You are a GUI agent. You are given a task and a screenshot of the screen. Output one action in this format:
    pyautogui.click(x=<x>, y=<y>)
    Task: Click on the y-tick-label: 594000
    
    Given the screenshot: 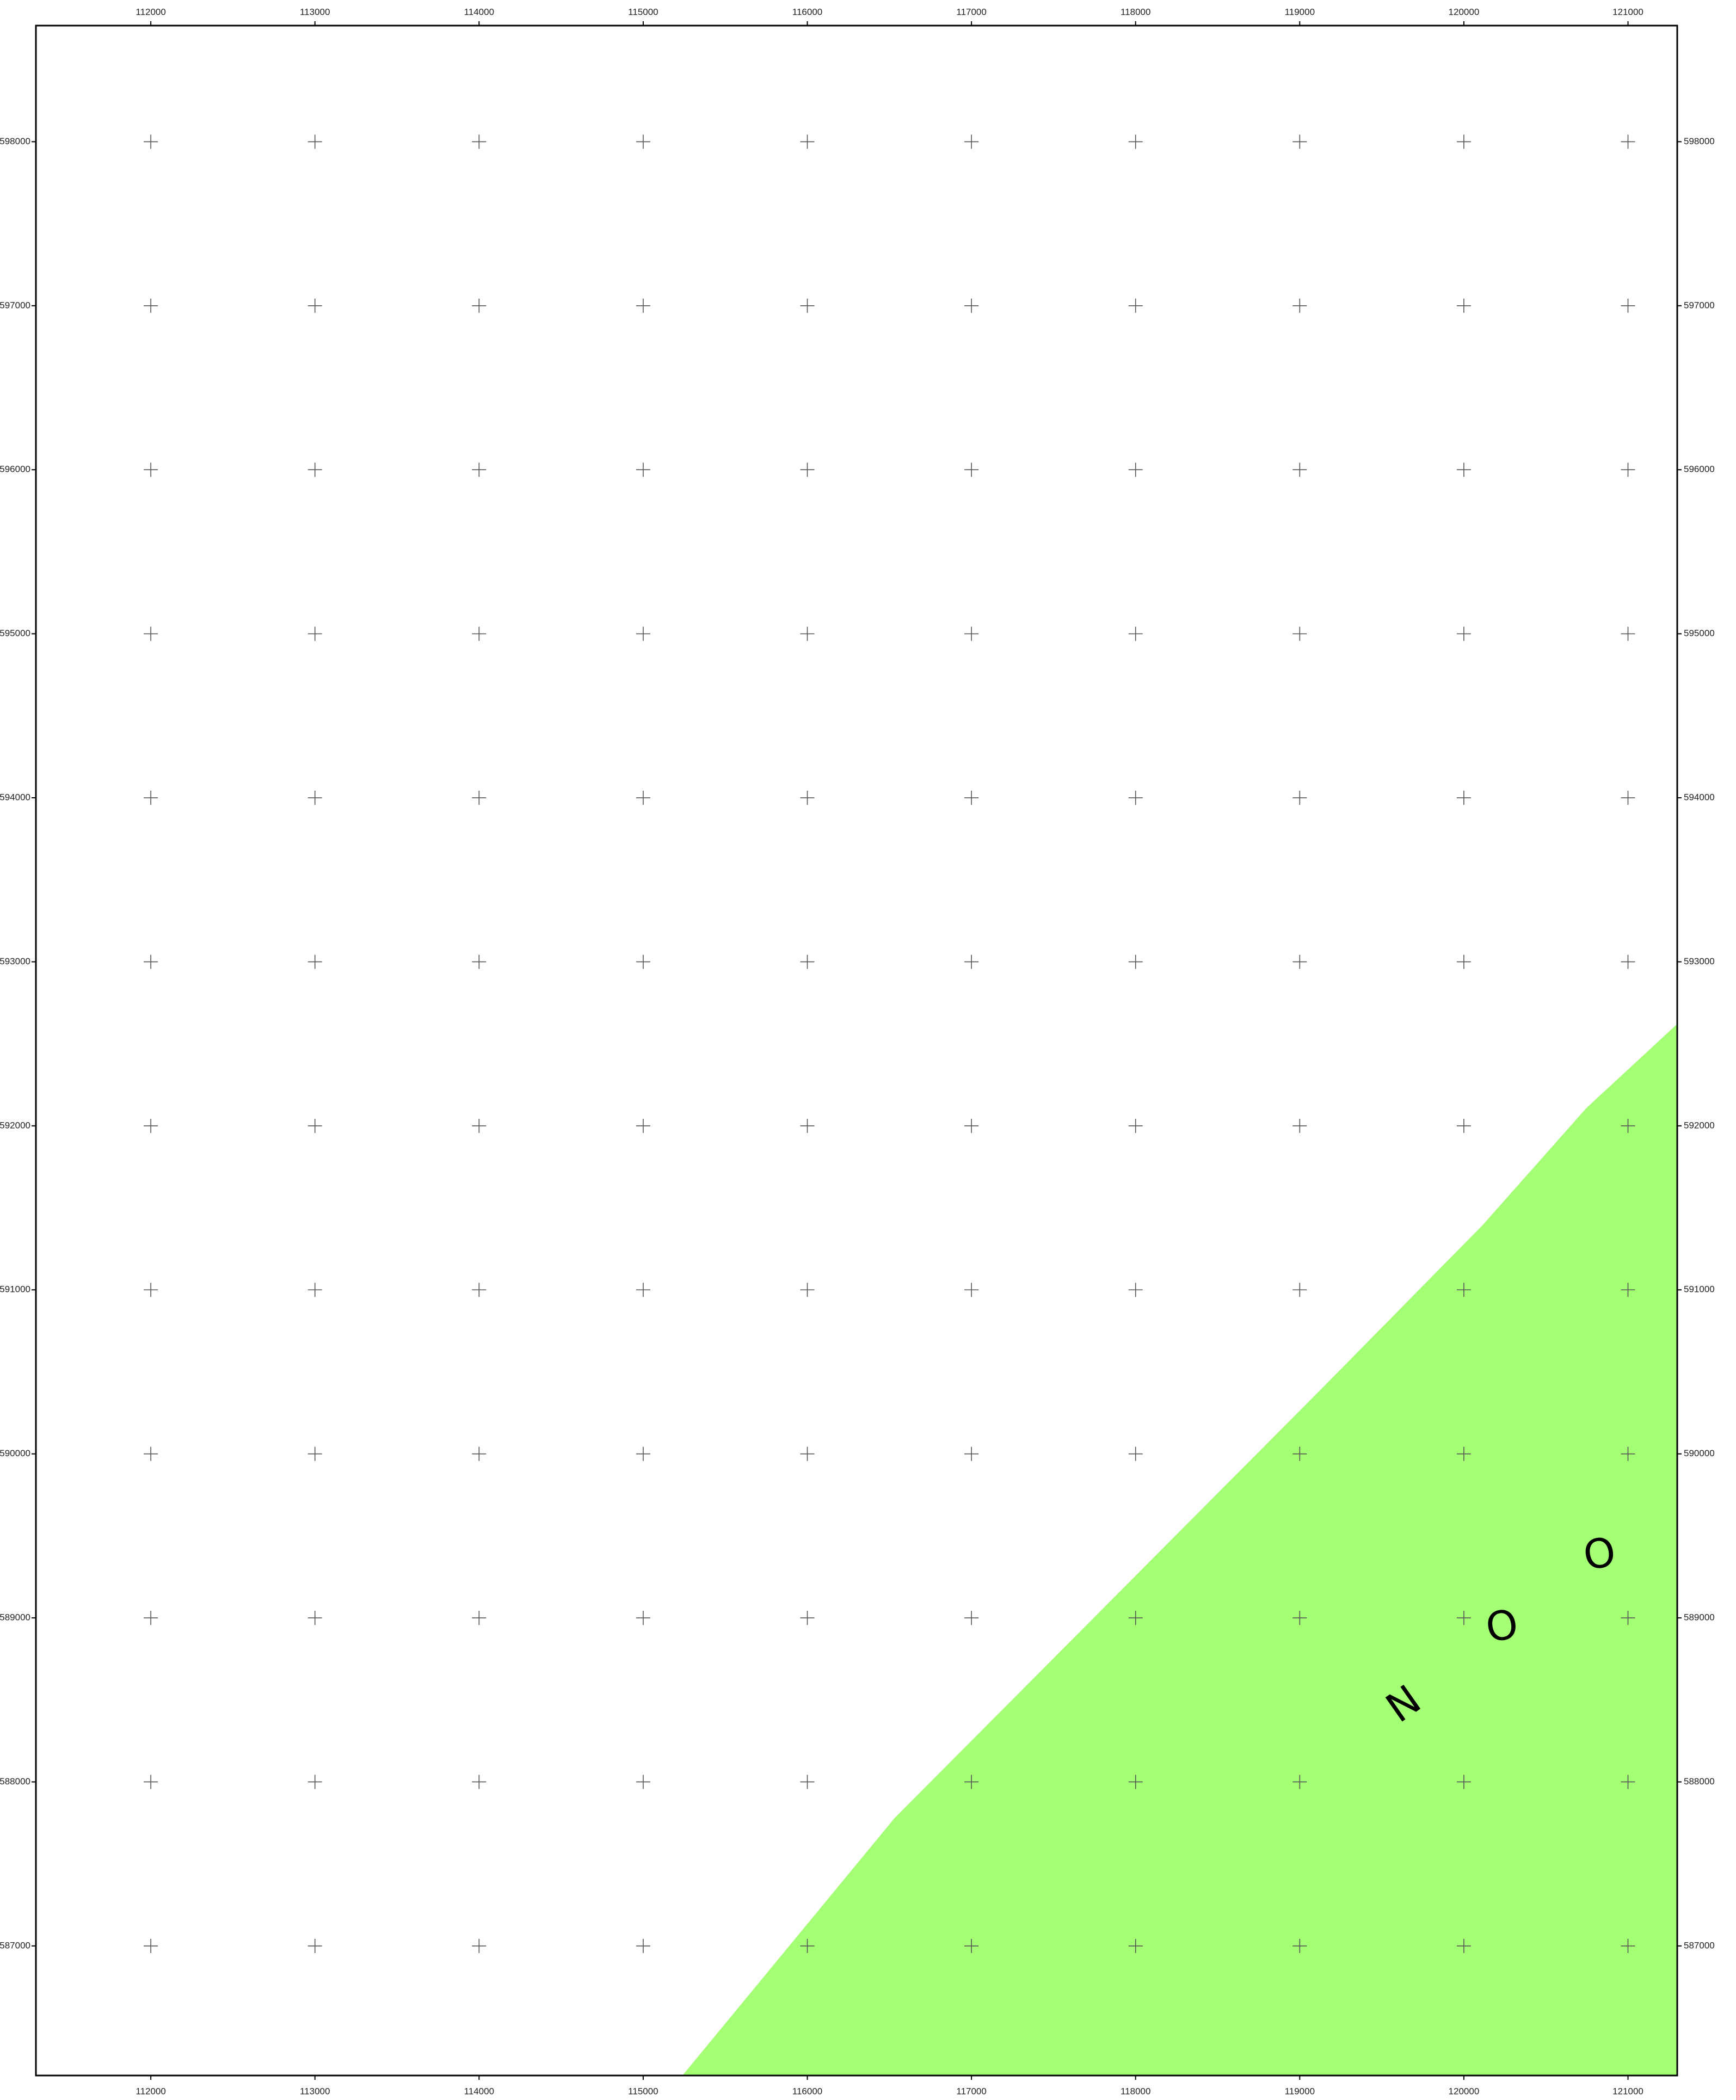 What is the action you would take?
    pyautogui.click(x=15, y=797)
    